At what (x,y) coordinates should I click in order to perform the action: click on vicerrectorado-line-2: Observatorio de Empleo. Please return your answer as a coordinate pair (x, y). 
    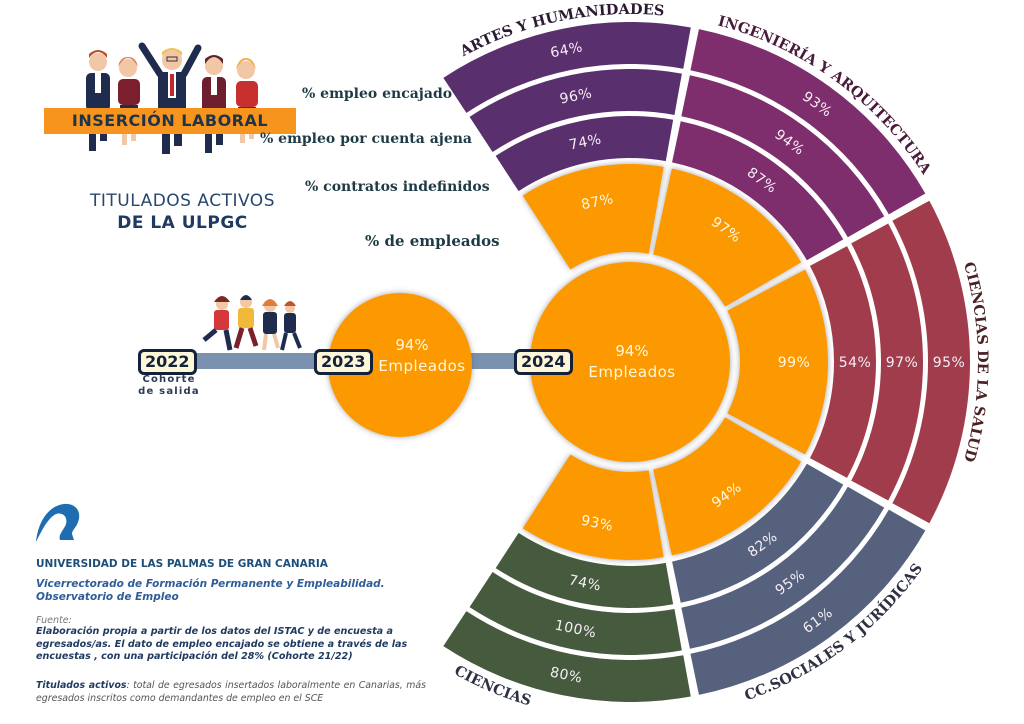
    Looking at the image, I should click on (107, 597).